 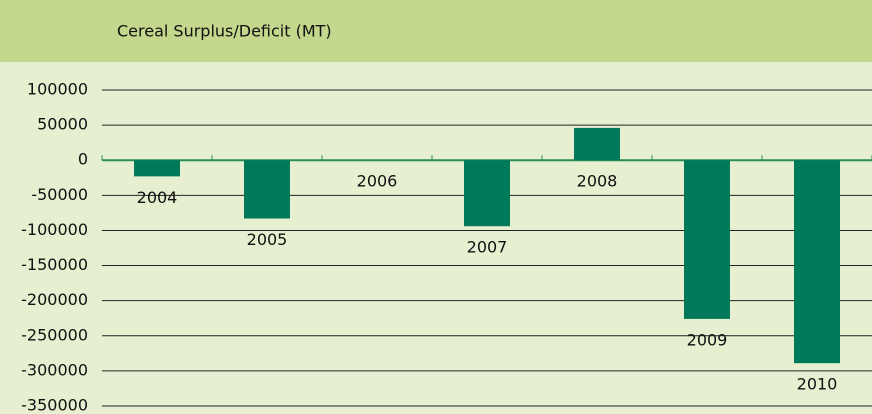 What do you see at coordinates (597, 181) in the screenshot?
I see `x-tick-label: 2008` at bounding box center [597, 181].